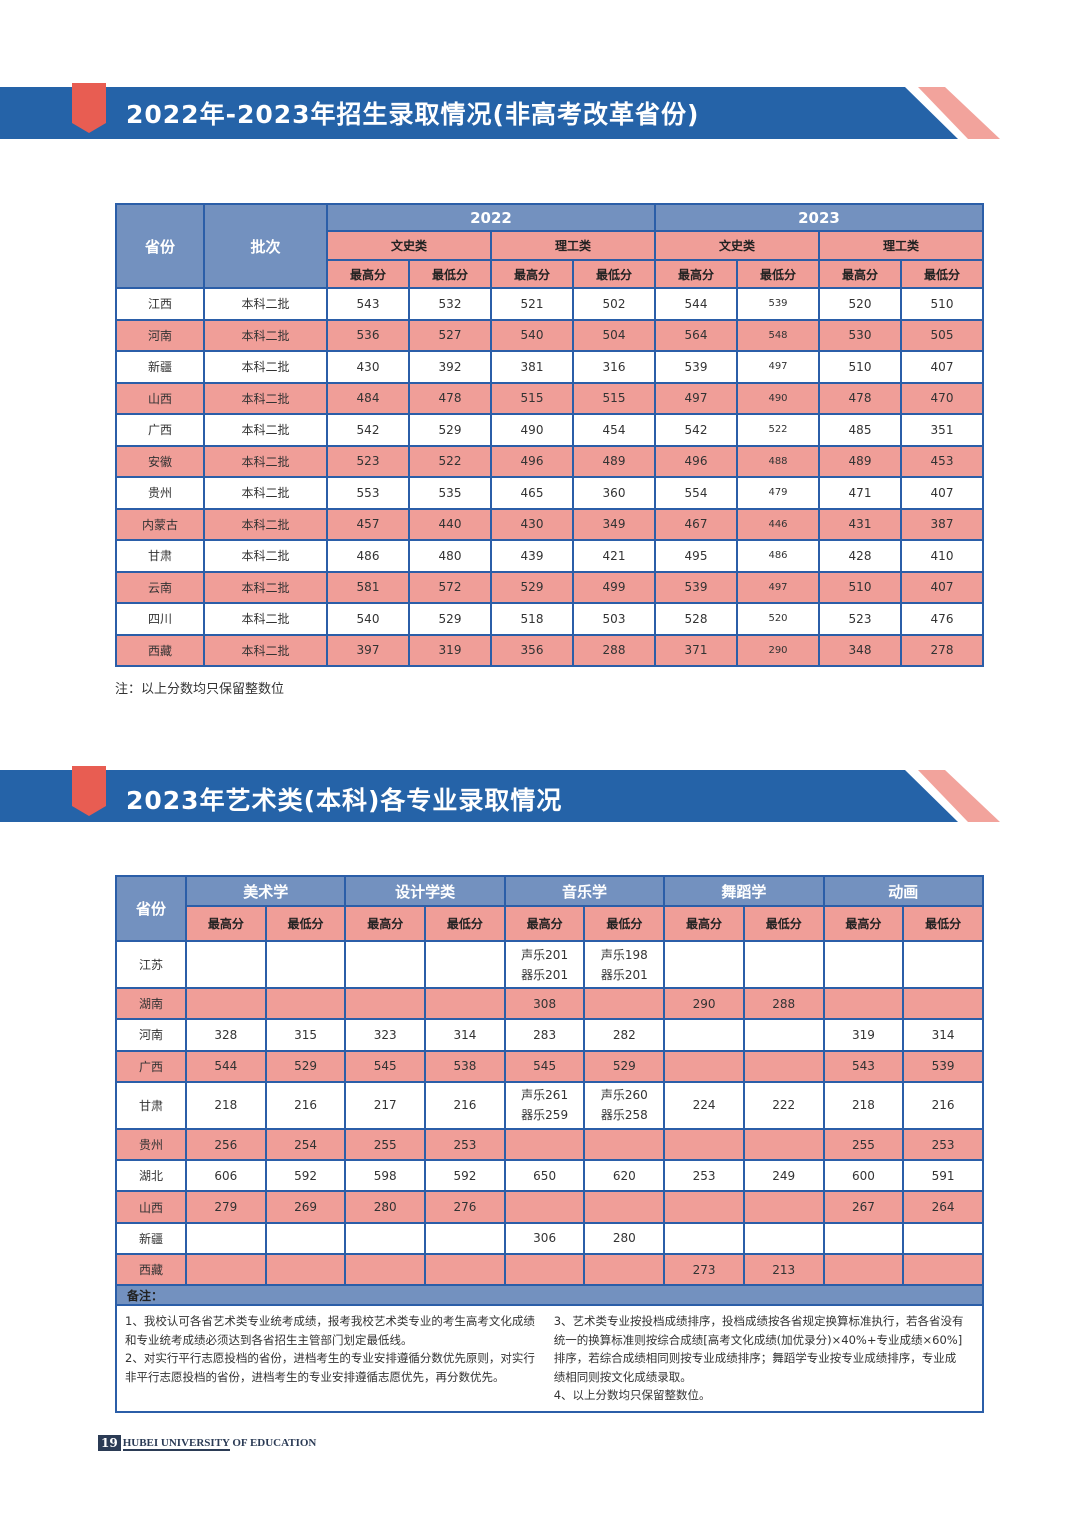 The height and width of the screenshot is (1528, 1080). Describe the element at coordinates (943, 1144) in the screenshot. I see `score-cell: 253` at that location.